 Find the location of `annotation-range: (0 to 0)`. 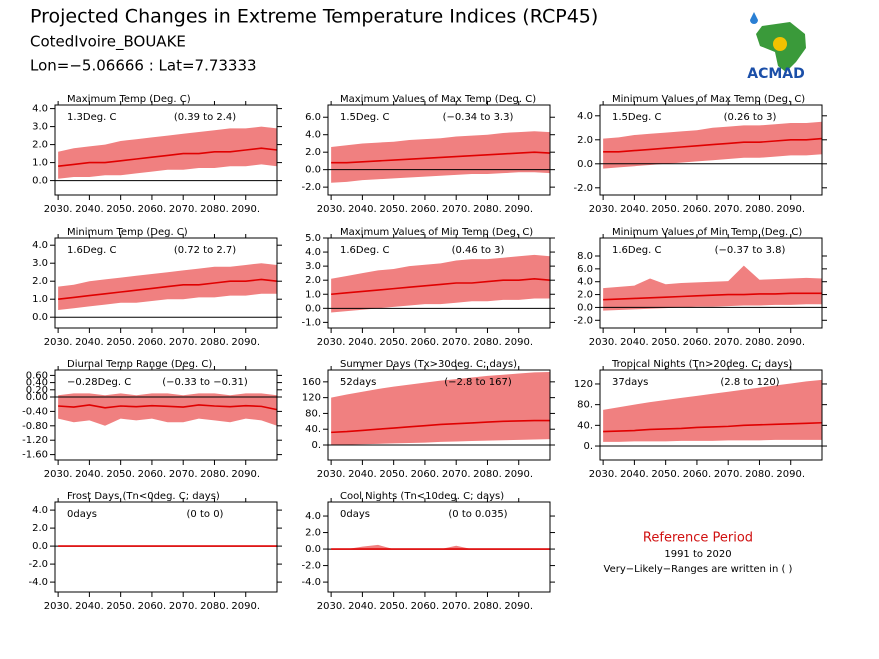

annotation-range: (0 to 0) is located at coordinates (205, 514).